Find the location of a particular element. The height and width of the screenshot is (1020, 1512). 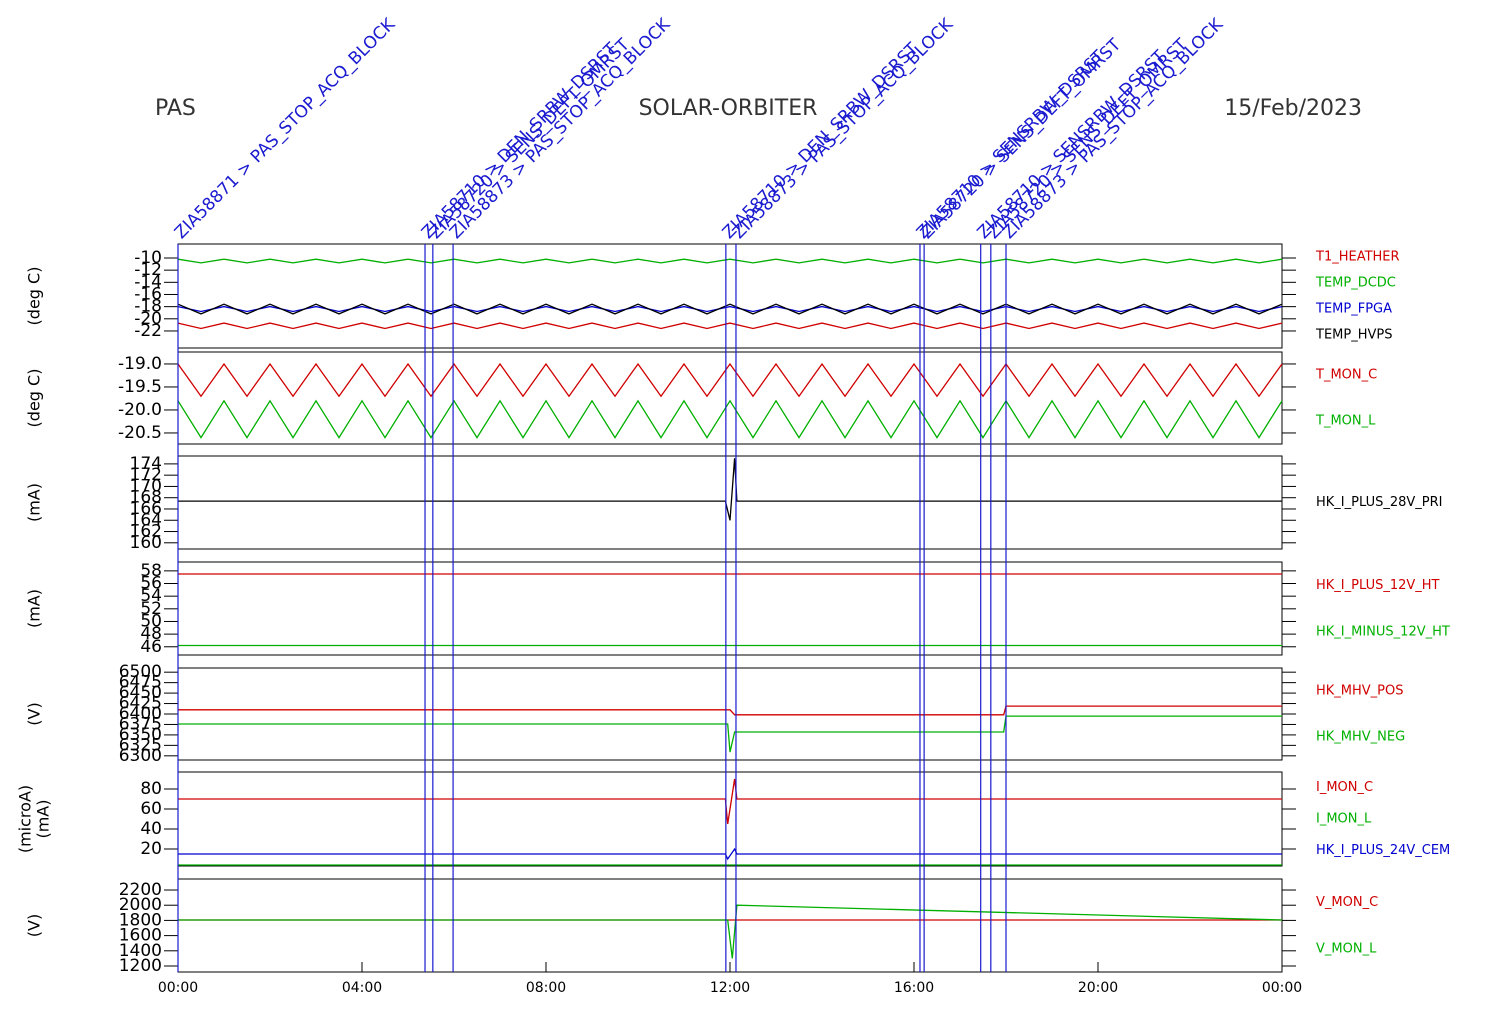

legend-label: I_MON_C is located at coordinates (1344, 787).